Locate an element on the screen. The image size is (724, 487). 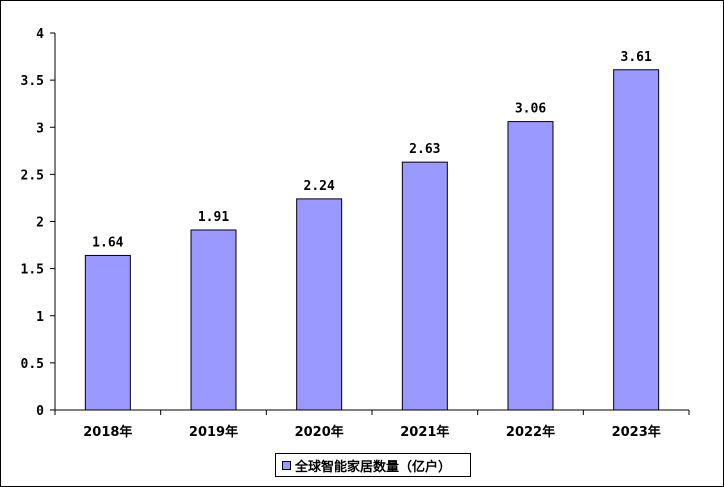
y-tick-label: 2 is located at coordinates (40, 223).